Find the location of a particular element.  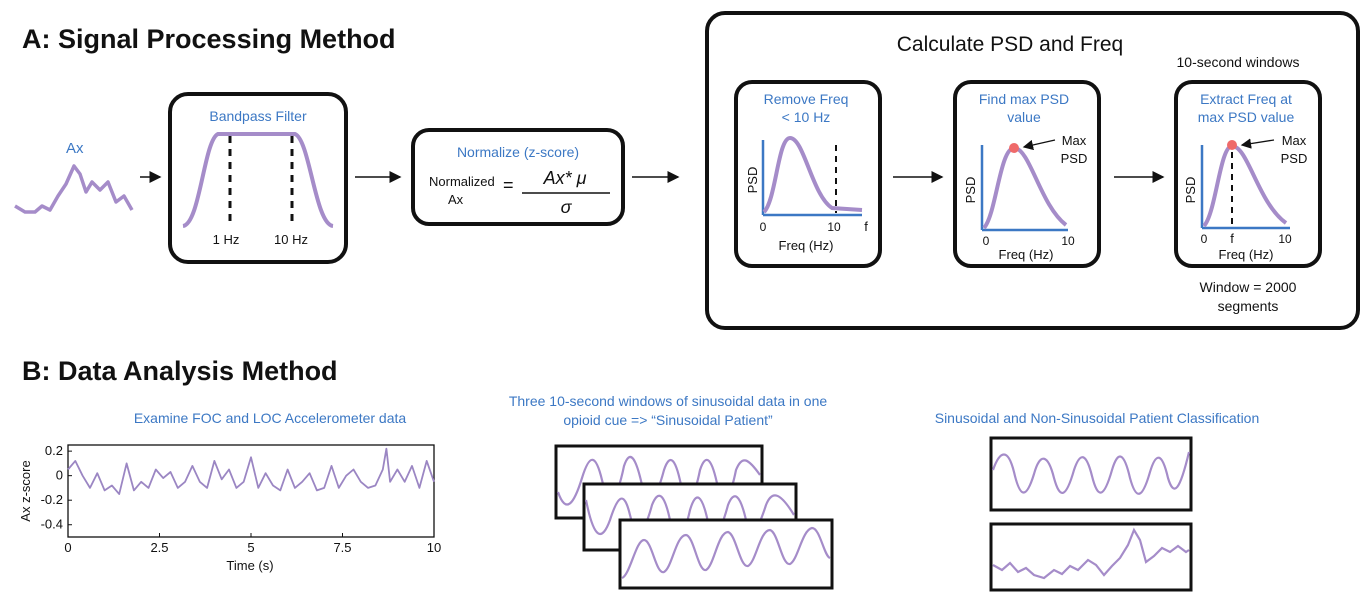

chart-ylabel: Ax z-score is located at coordinates (25, 490).